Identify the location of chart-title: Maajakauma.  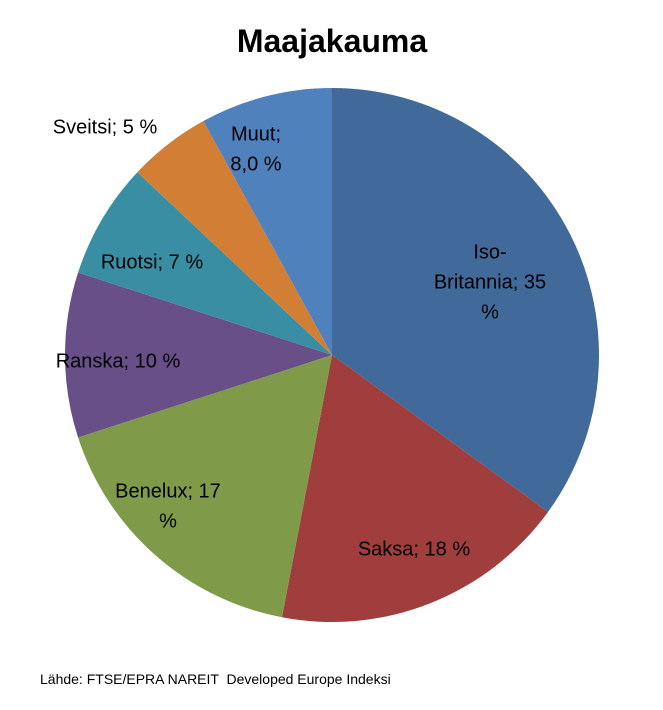
(332, 41).